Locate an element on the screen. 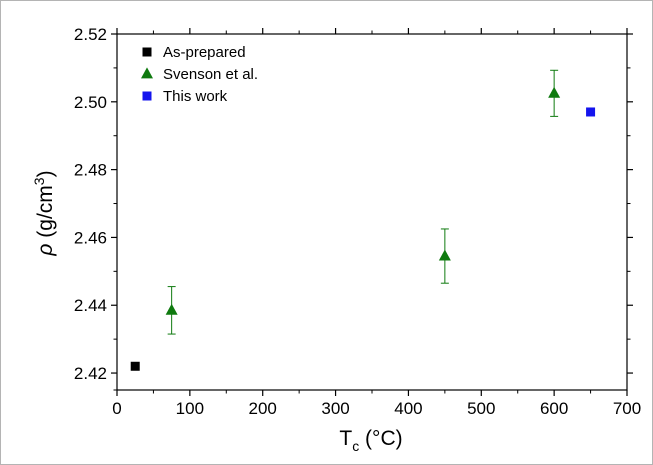 Image resolution: width=653 pixels, height=465 pixels. x-tick-label: 400 is located at coordinates (408, 408).